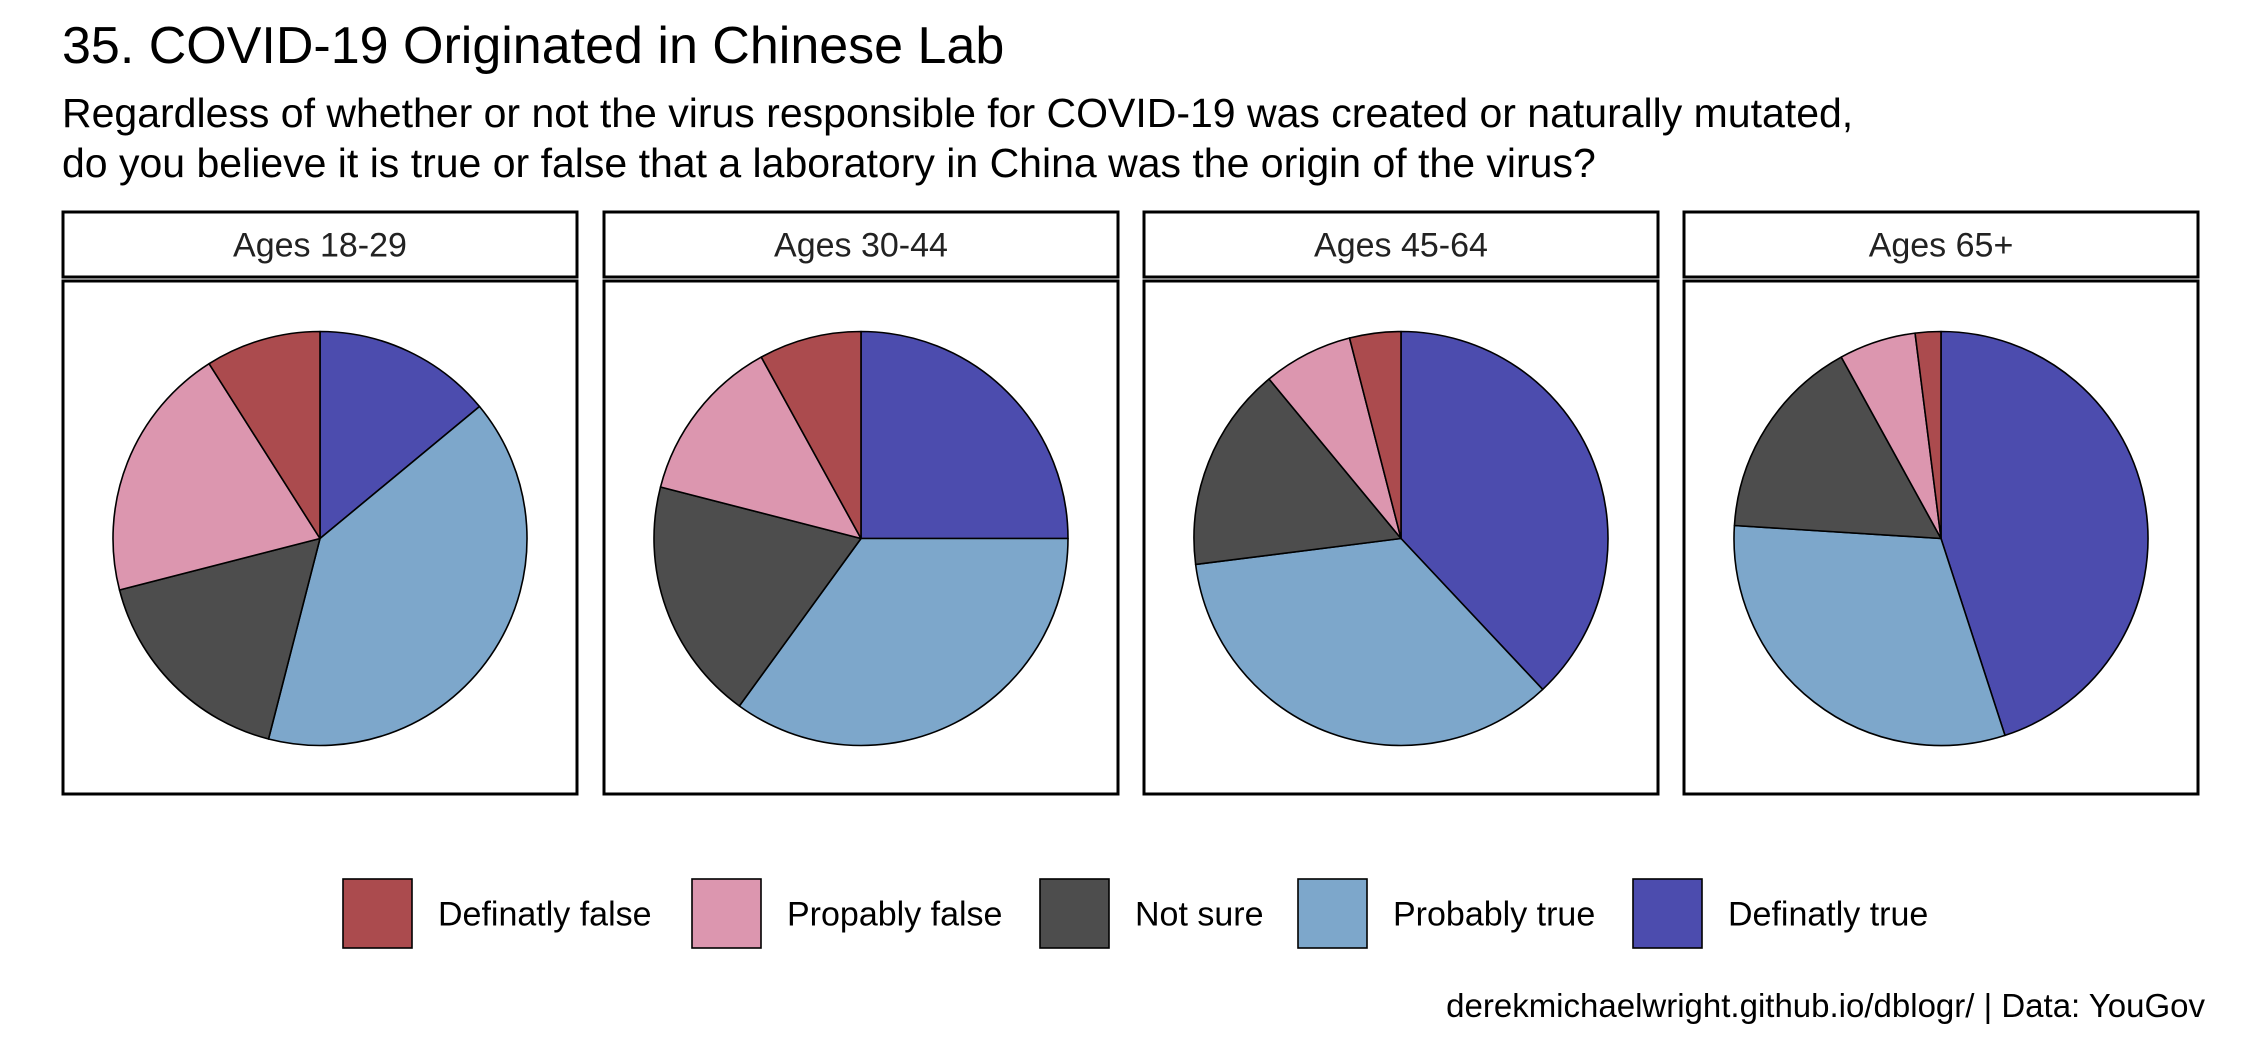 The image size is (2250, 1050). I want to click on facet-label: Ages 30-44, so click(861, 246).